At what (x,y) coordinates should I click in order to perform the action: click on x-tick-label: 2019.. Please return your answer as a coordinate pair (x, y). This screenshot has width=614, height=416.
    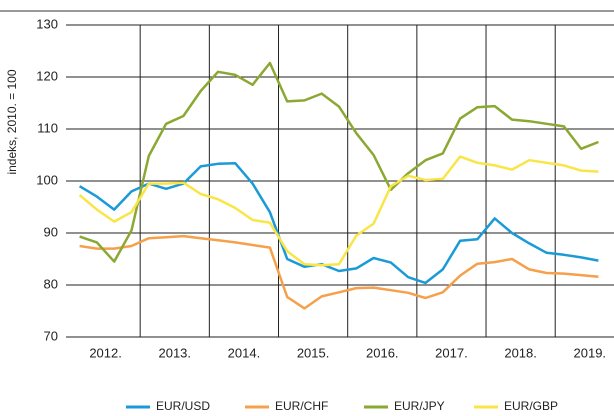
    Looking at the image, I should click on (590, 352).